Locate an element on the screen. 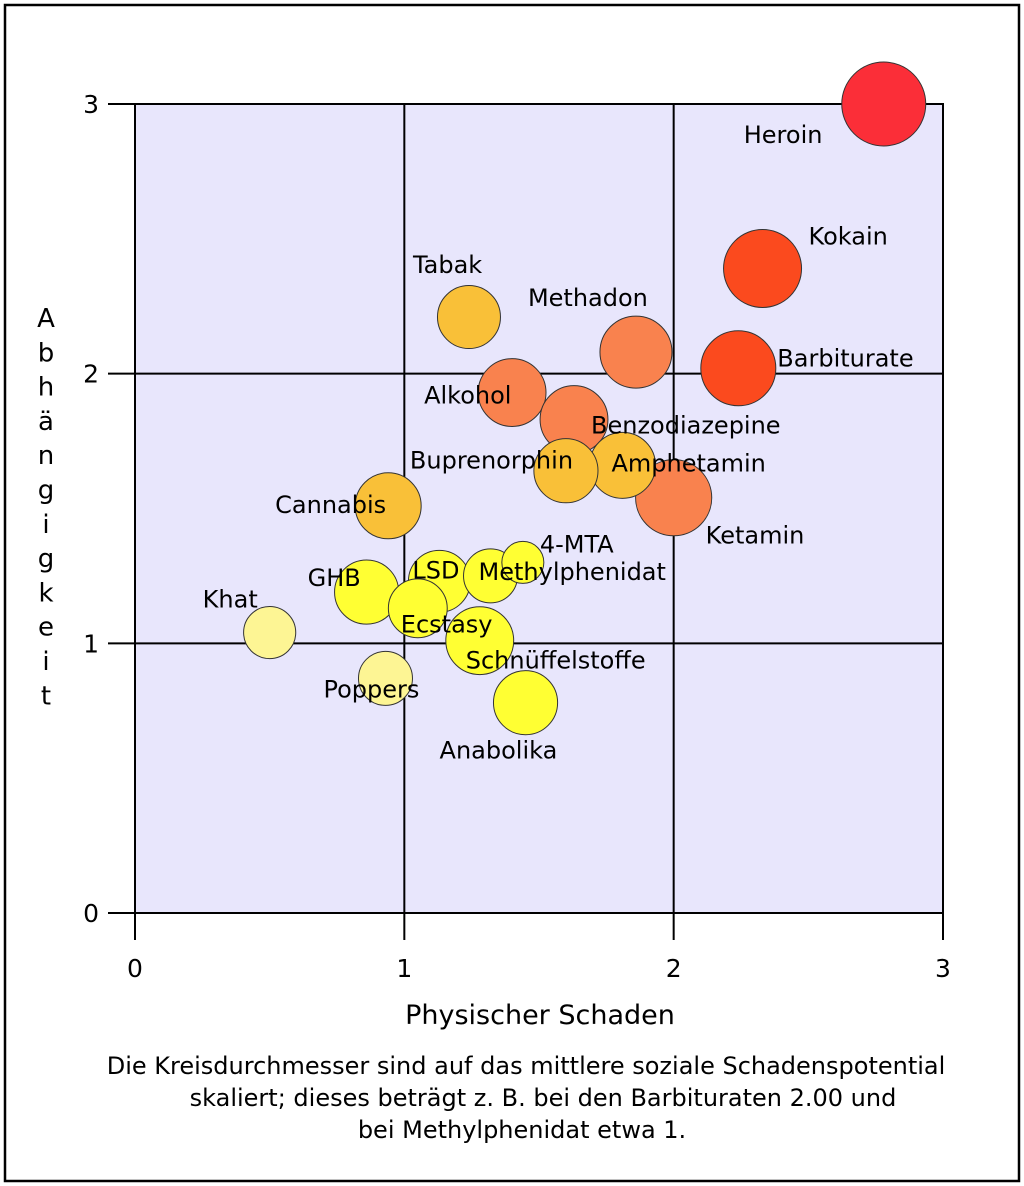 Image resolution: width=1024 pixels, height=1186 pixels. y-axis-label-letter: n is located at coordinates (46, 456).